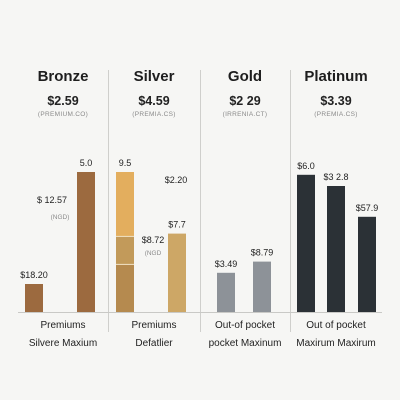 Image resolution: width=400 pixels, height=400 pixels. What do you see at coordinates (245, 101) in the screenshot?
I see `tier-price: $2 29` at bounding box center [245, 101].